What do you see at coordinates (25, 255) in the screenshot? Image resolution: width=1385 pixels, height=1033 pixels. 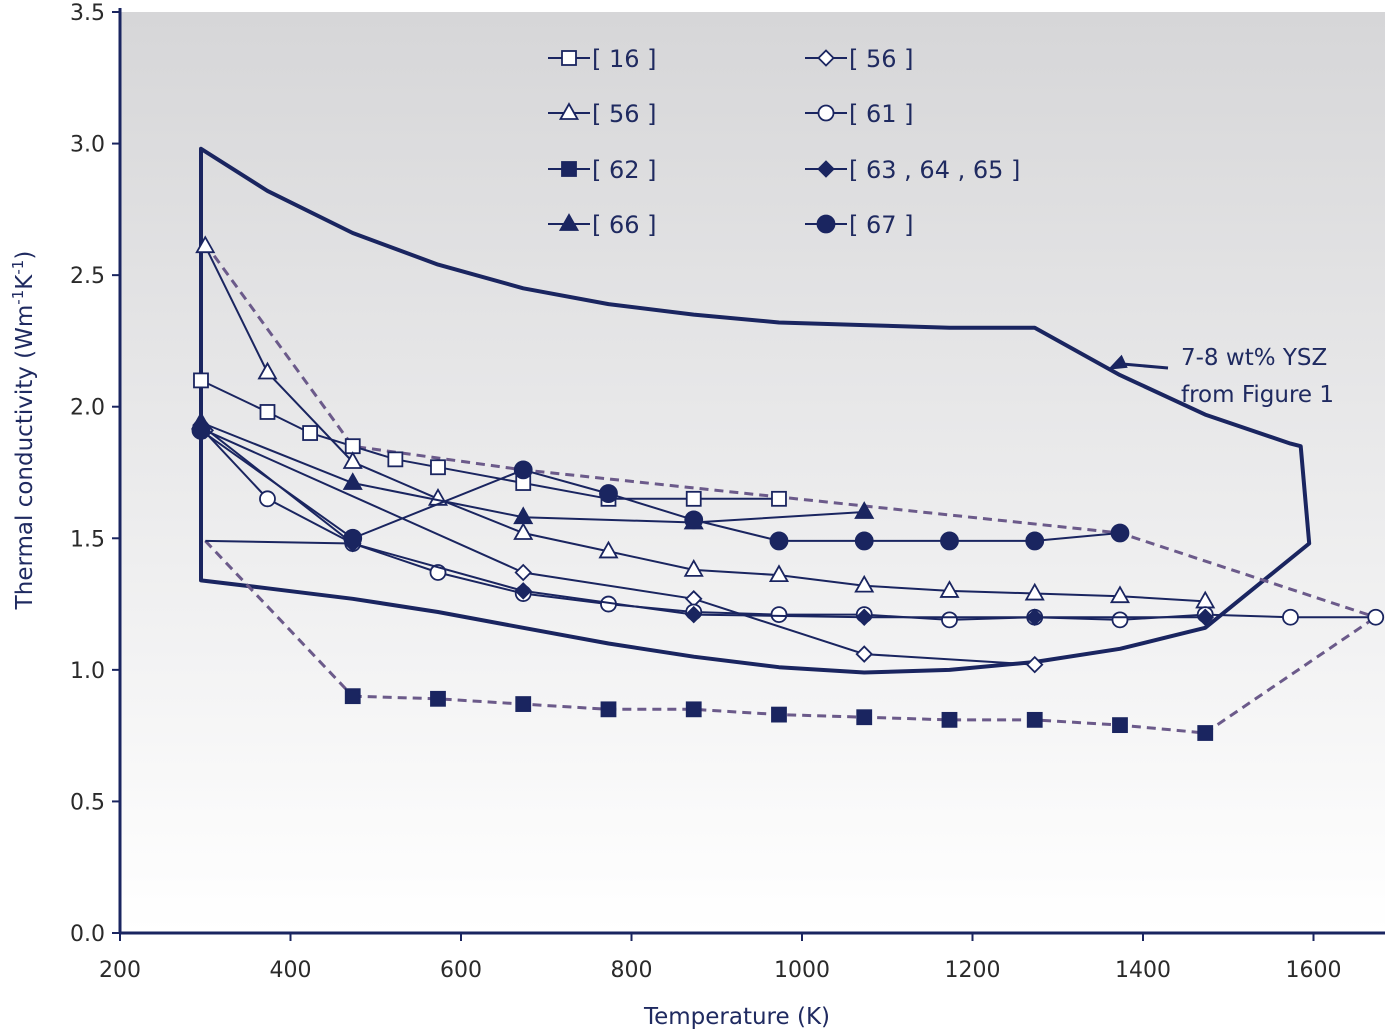 I see `y-axis-title-part: )` at bounding box center [25, 255].